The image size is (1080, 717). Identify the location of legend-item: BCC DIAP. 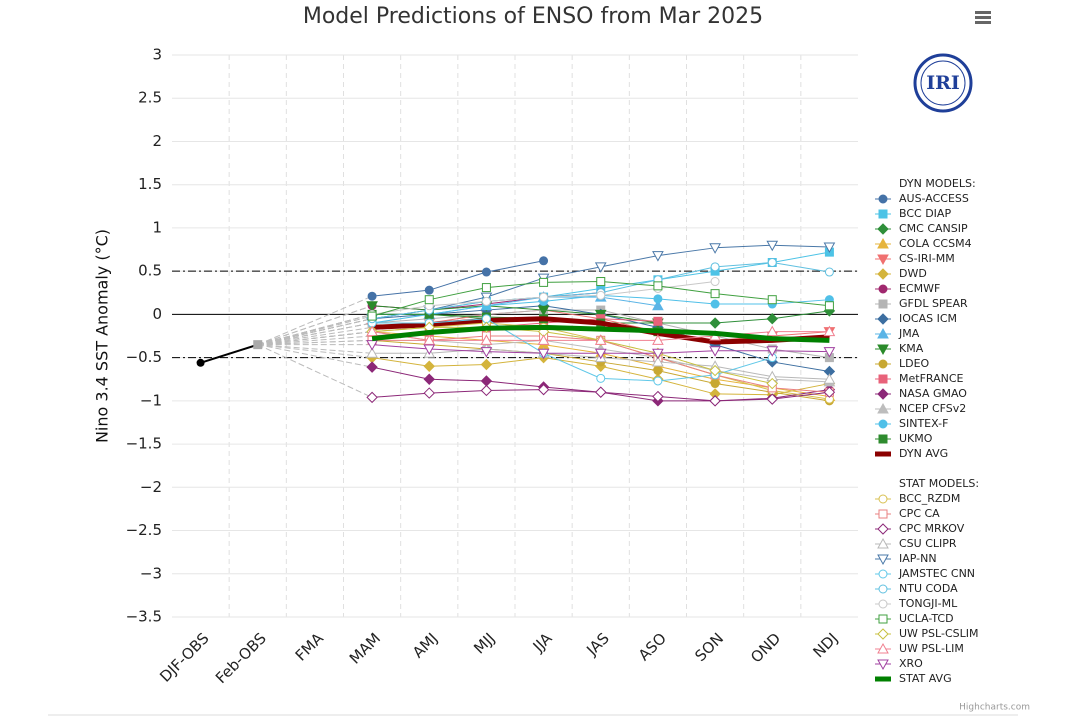
(913, 213).